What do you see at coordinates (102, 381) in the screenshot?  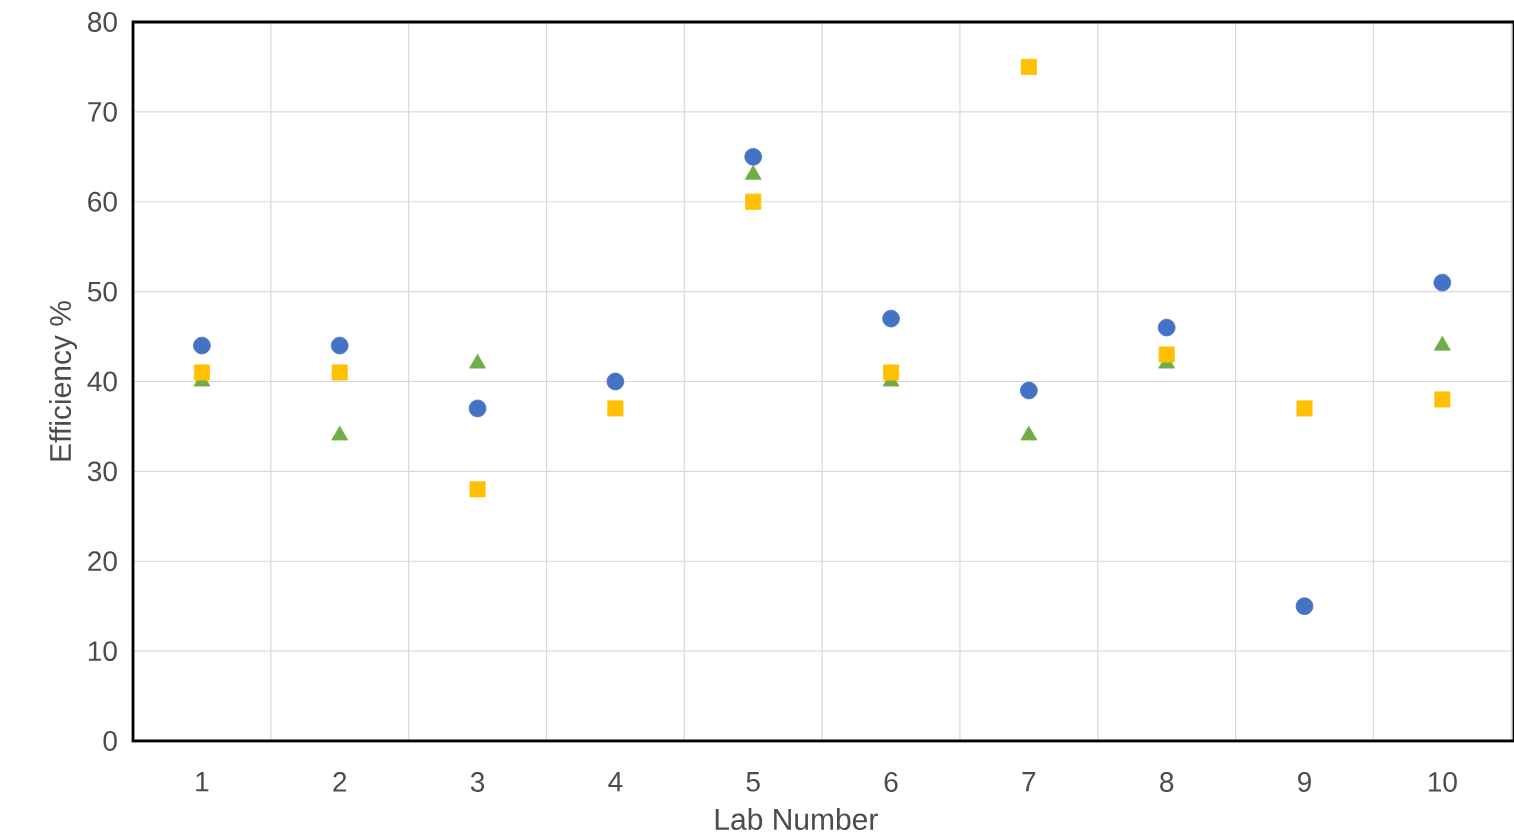 I see `y-tick-label: 40` at bounding box center [102, 381].